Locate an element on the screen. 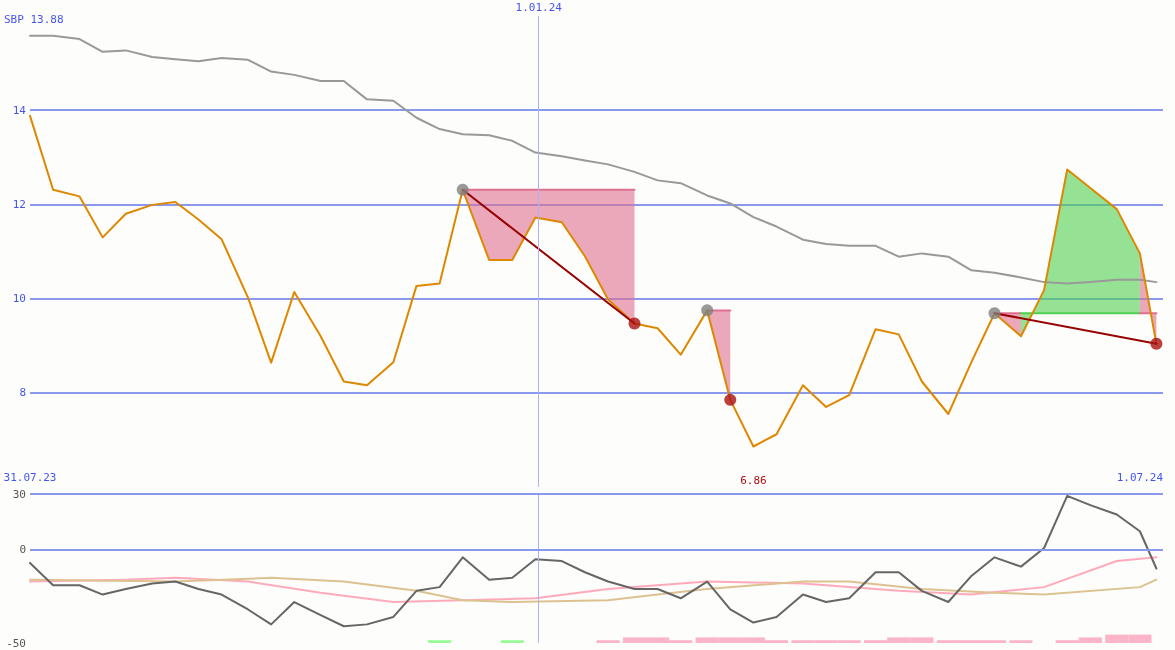 The image size is (1175, 650). y-tick-label: -50 is located at coordinates (16, 643).